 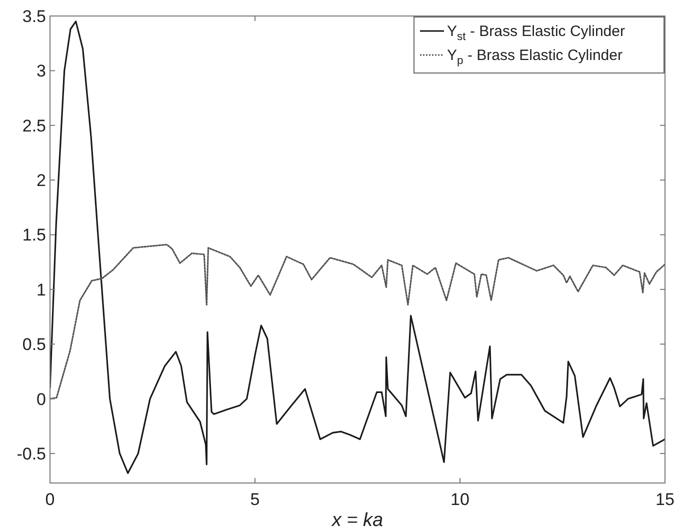 I want to click on x-tick-label: 10, so click(x=460, y=499).